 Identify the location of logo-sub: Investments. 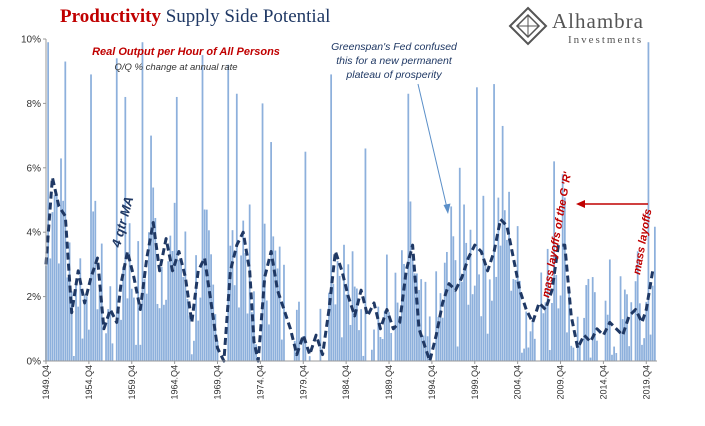
(606, 40).